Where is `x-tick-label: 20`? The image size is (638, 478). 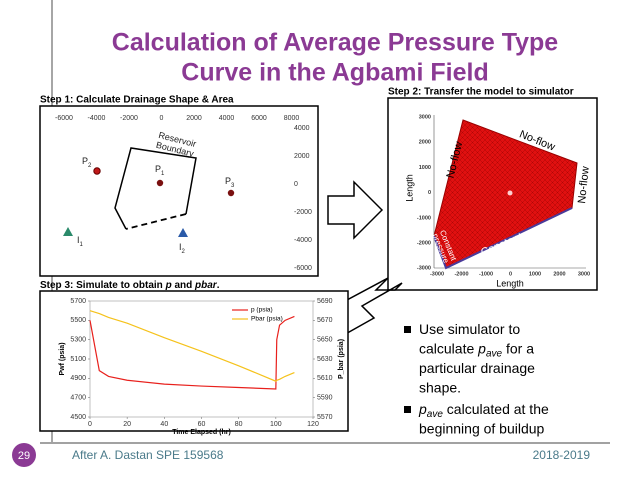 x-tick-label: 20 is located at coordinates (127, 424).